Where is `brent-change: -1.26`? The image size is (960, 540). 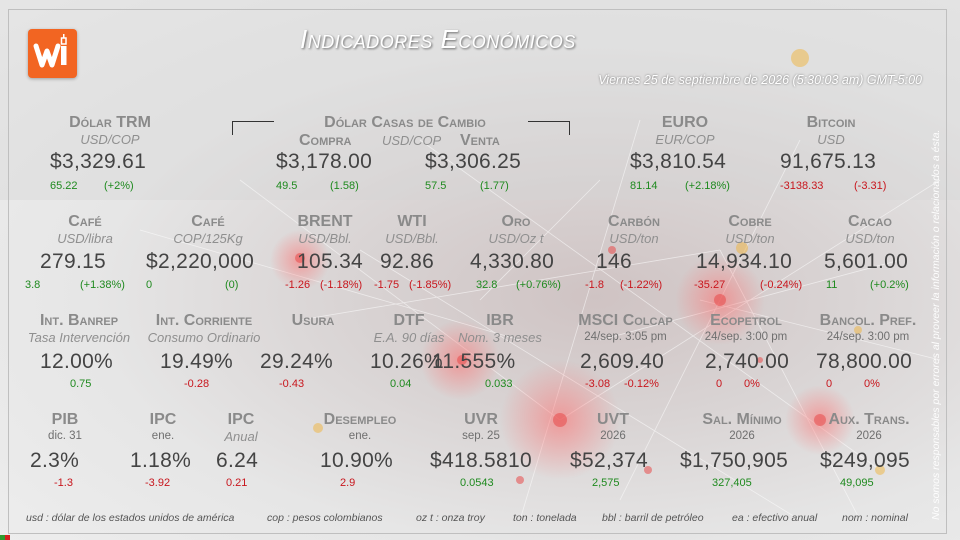
brent-change: -1.26 is located at coordinates (298, 285).